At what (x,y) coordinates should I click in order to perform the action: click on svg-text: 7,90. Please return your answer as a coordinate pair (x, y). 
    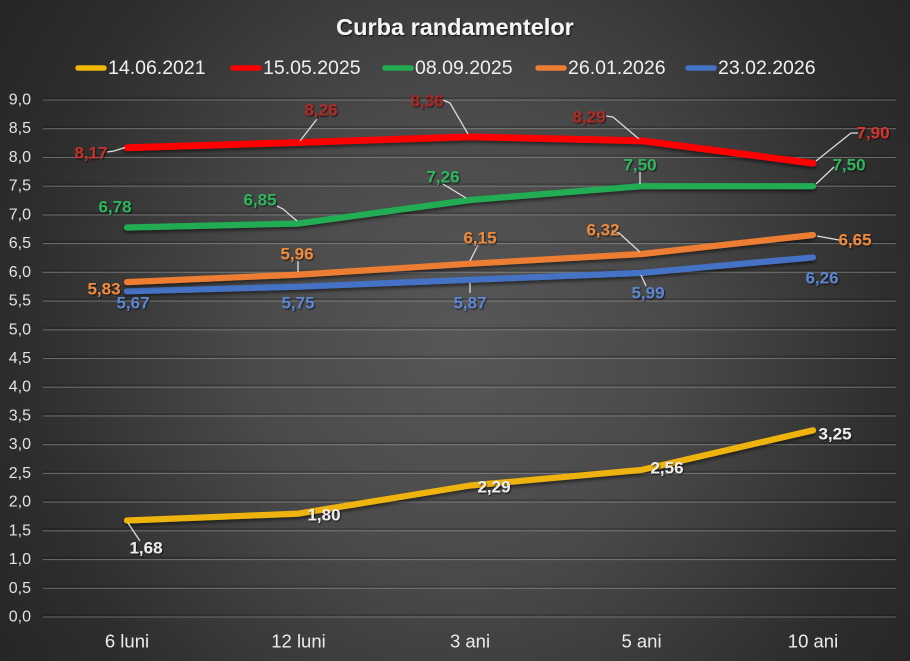
    Looking at the image, I should click on (872, 133).